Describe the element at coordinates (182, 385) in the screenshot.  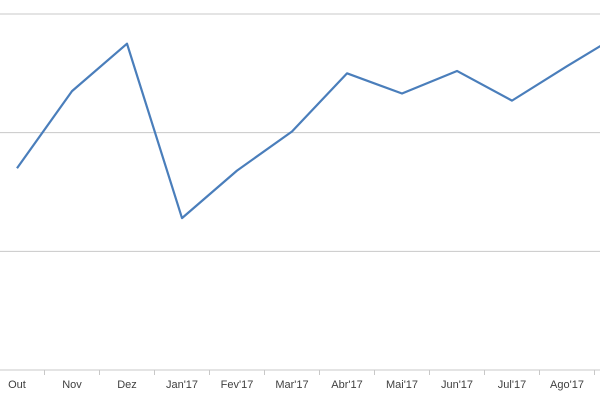
I see `x-tick-label: Jan'17` at that location.